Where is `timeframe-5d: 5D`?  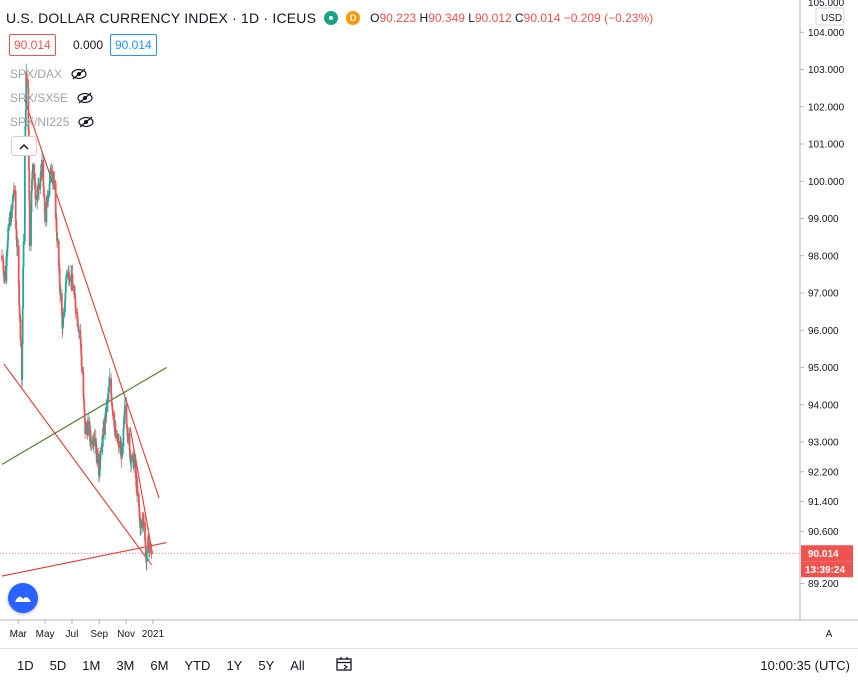
timeframe-5d: 5D is located at coordinates (58, 665).